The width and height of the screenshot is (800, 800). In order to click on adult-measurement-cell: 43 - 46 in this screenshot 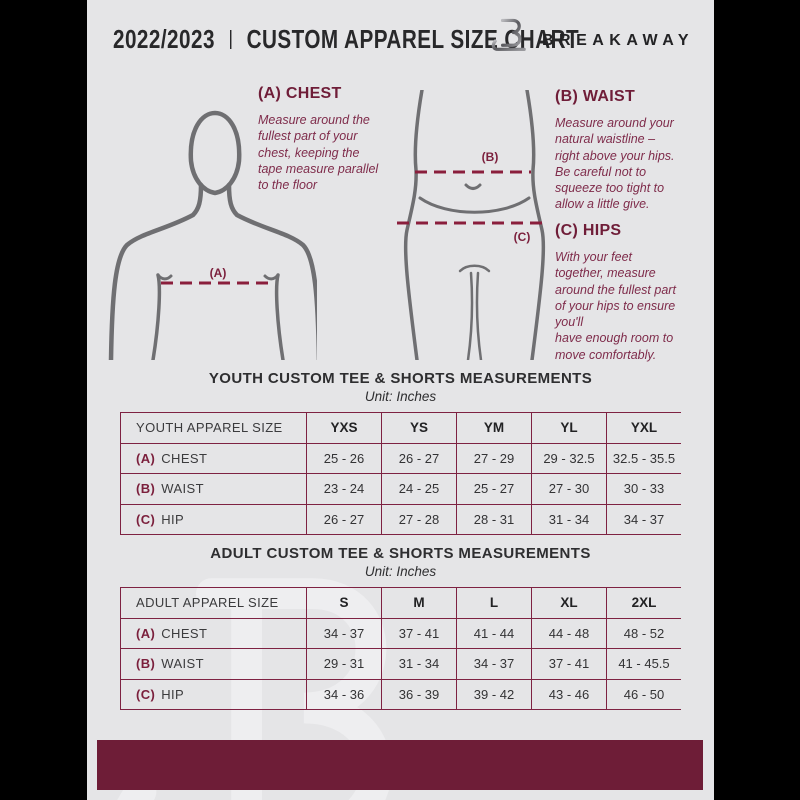, I will do `click(568, 694)`.